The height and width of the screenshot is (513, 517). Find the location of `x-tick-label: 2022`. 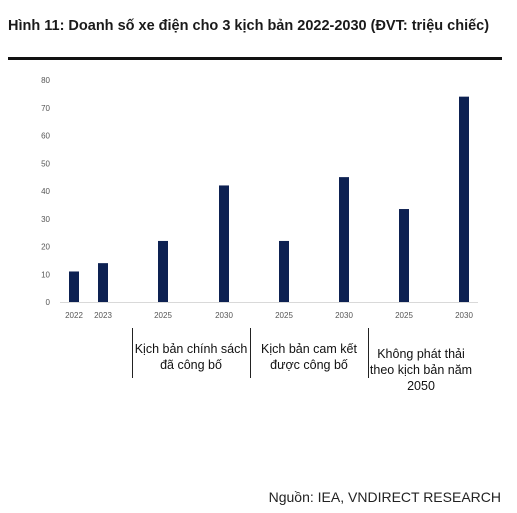

x-tick-label: 2022 is located at coordinates (74, 315).